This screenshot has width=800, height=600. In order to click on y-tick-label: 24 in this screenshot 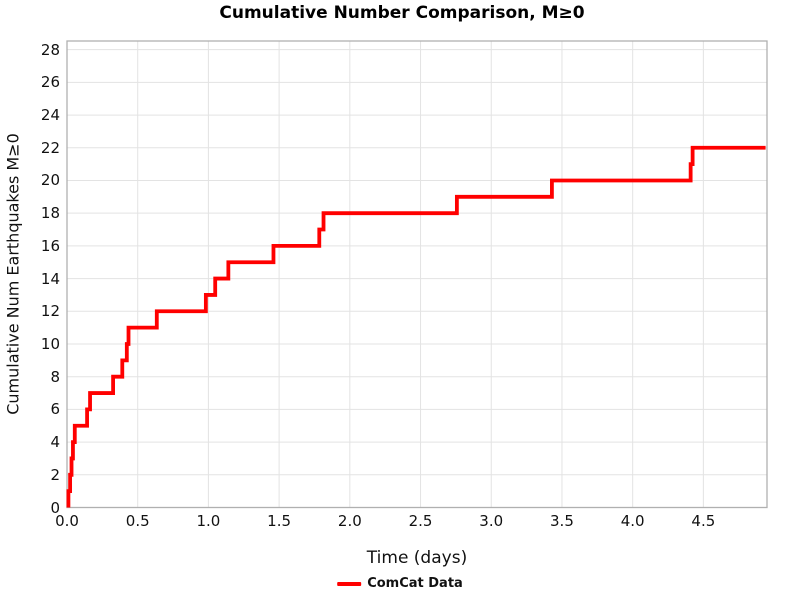, I will do `click(50, 115)`.